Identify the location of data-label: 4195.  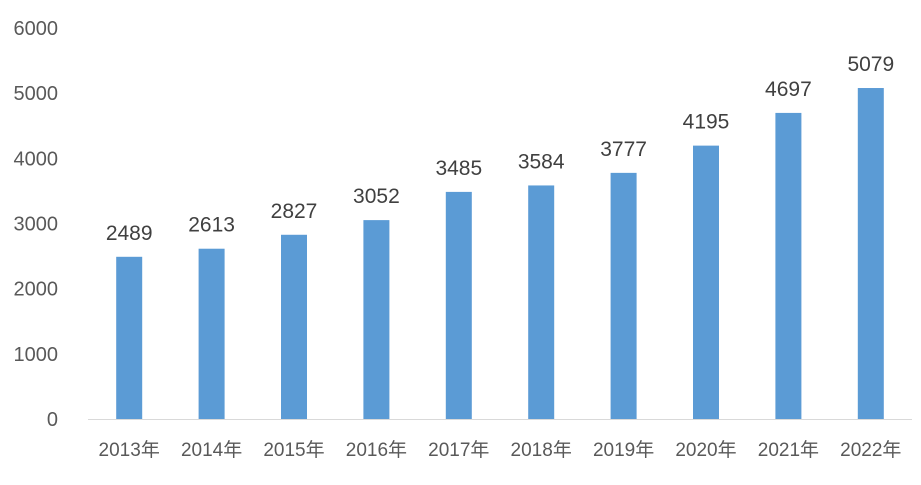
(706, 122).